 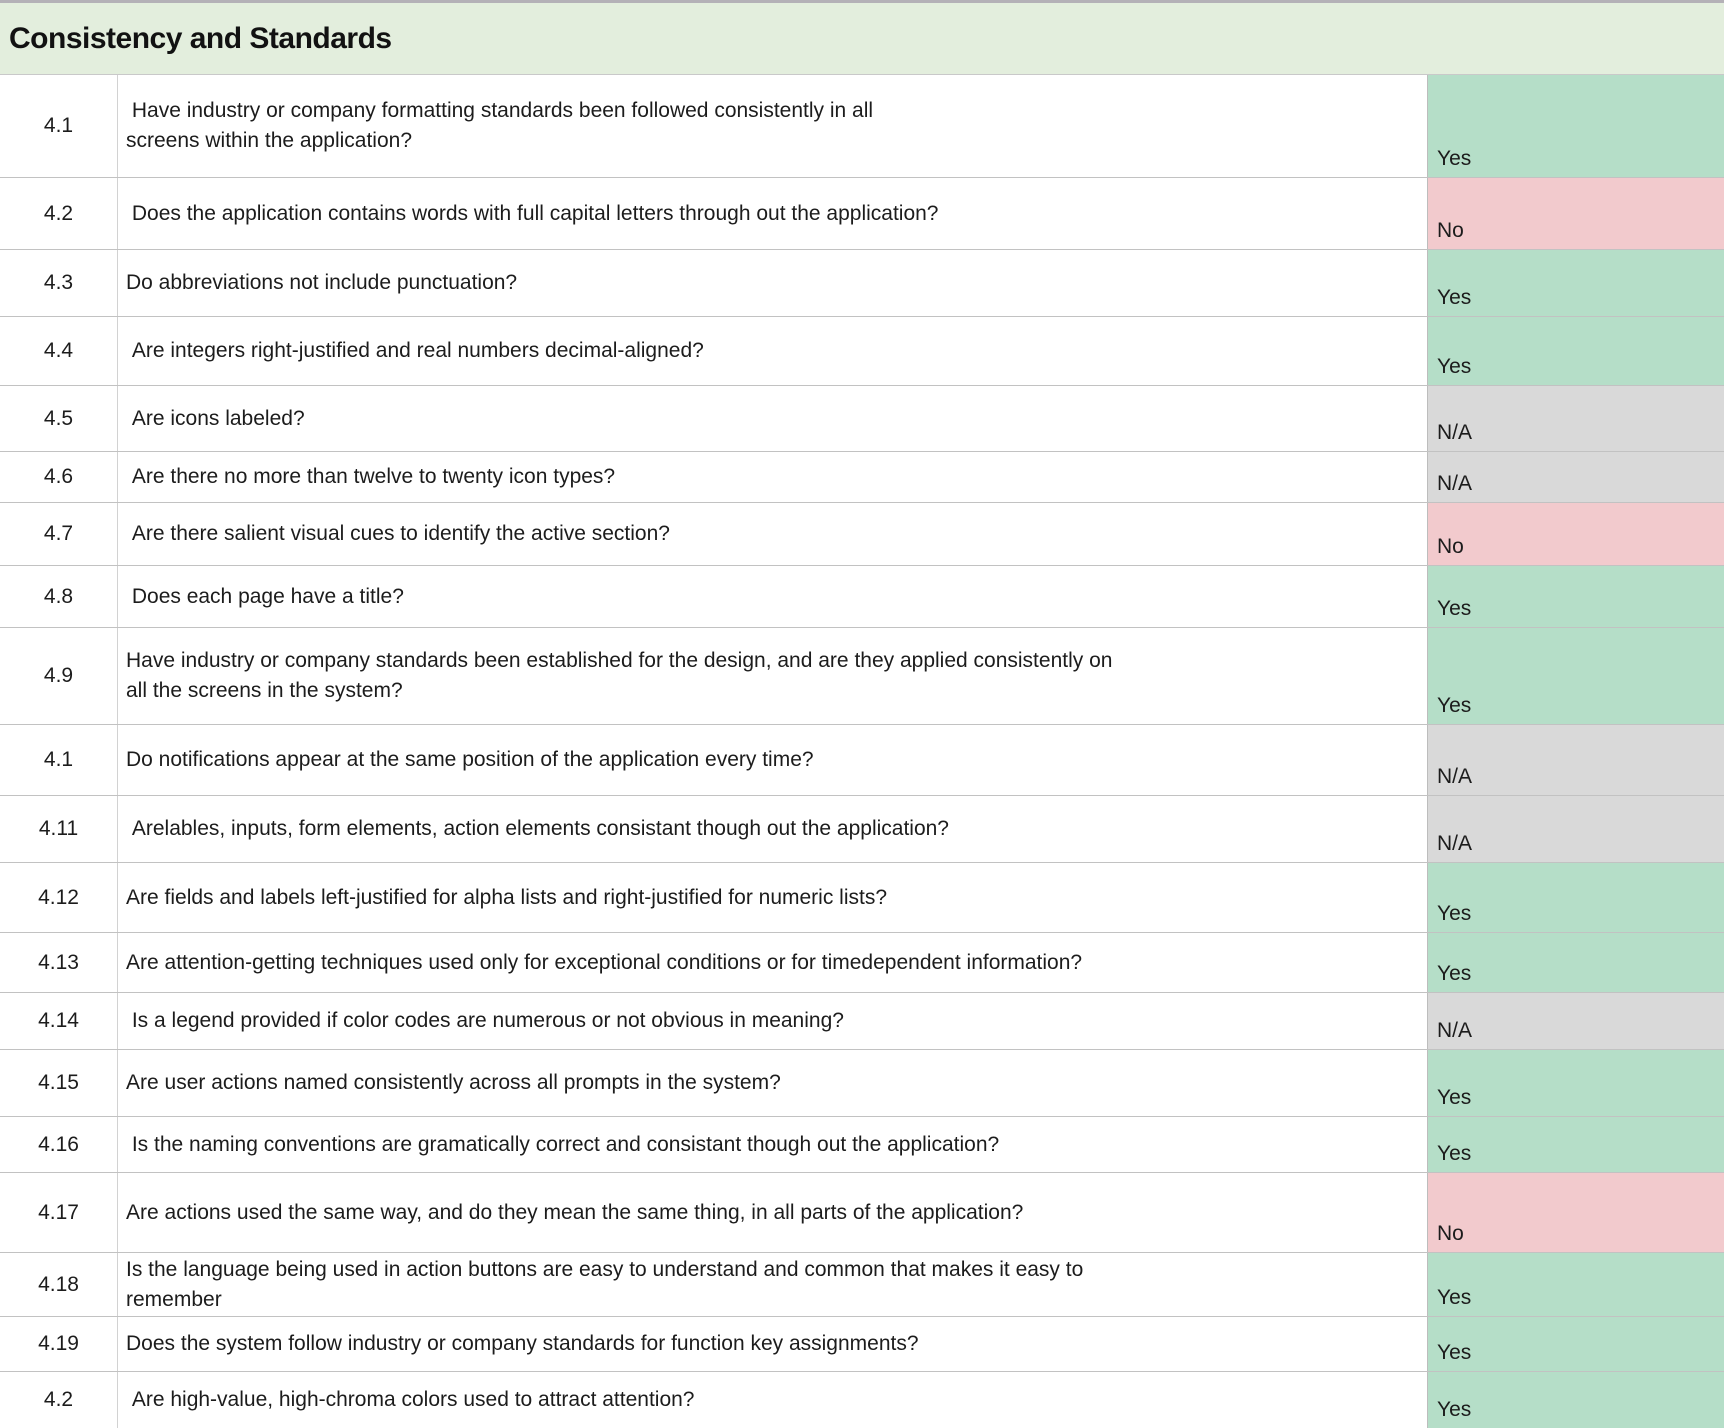 What do you see at coordinates (59, 596) in the screenshot?
I see `row-number-cell: 4.8` at bounding box center [59, 596].